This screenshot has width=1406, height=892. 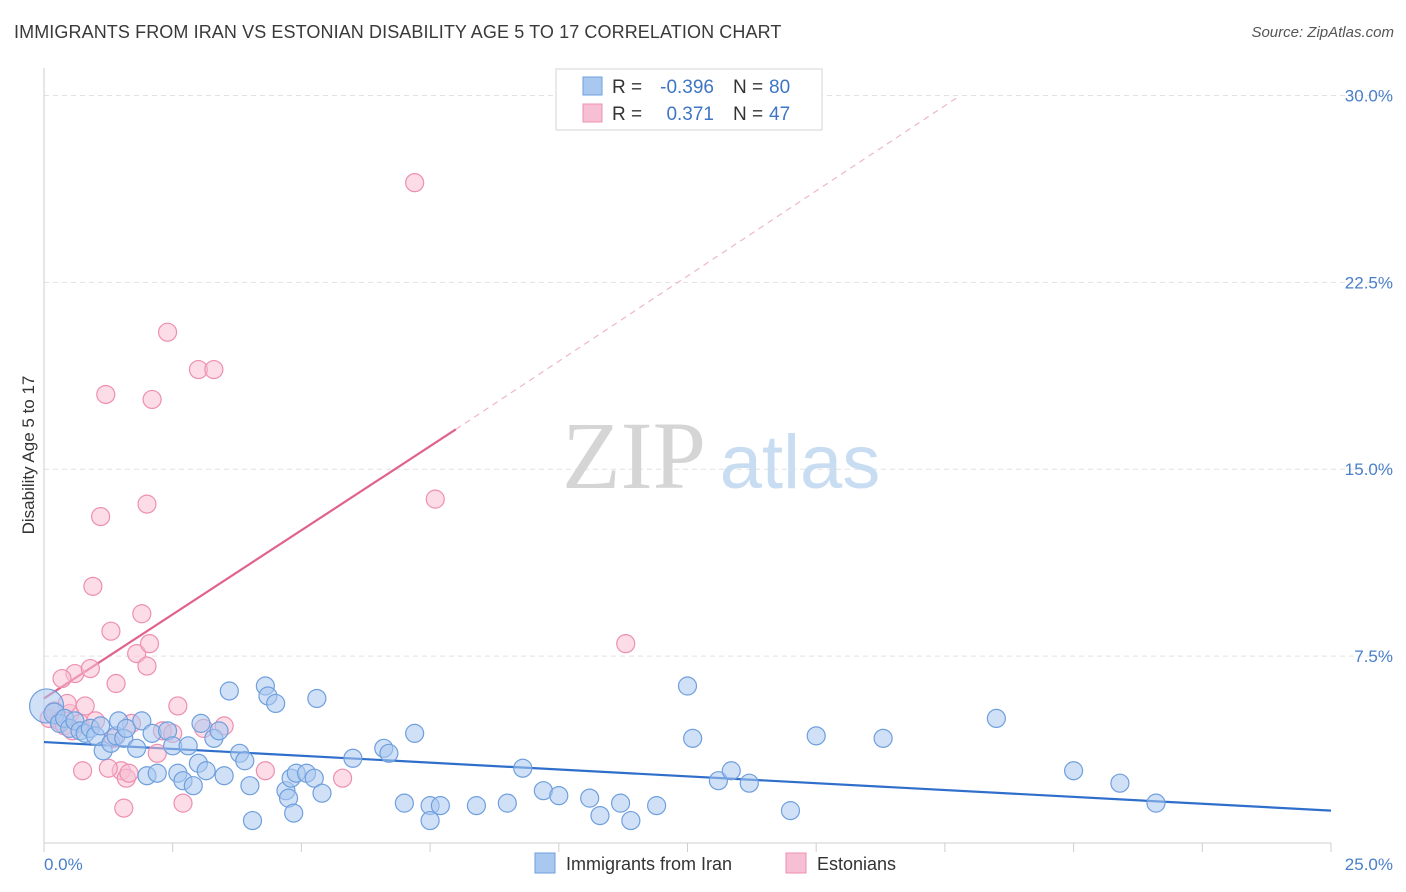 What do you see at coordinates (856, 864) in the screenshot?
I see `series-legend-label-estonians: Estonians` at bounding box center [856, 864].